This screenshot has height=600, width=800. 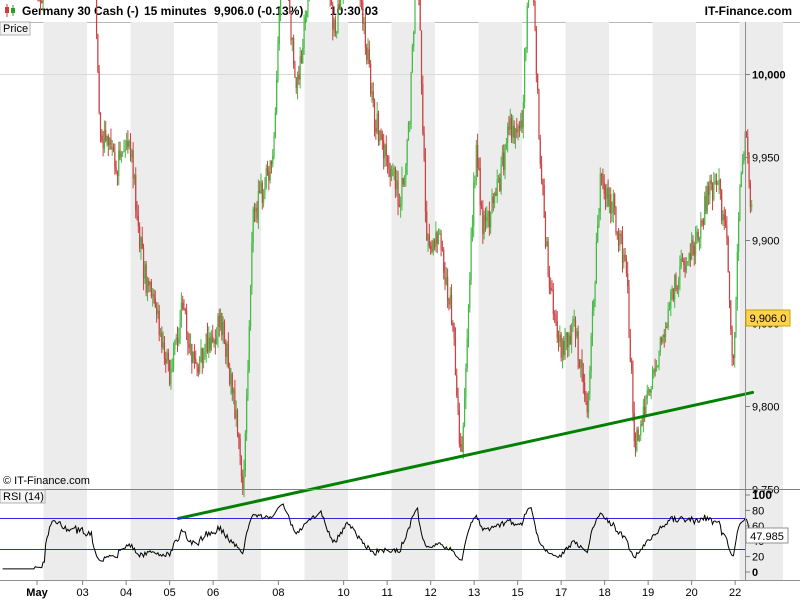 I want to click on candlestick-icon, so click(x=10, y=10).